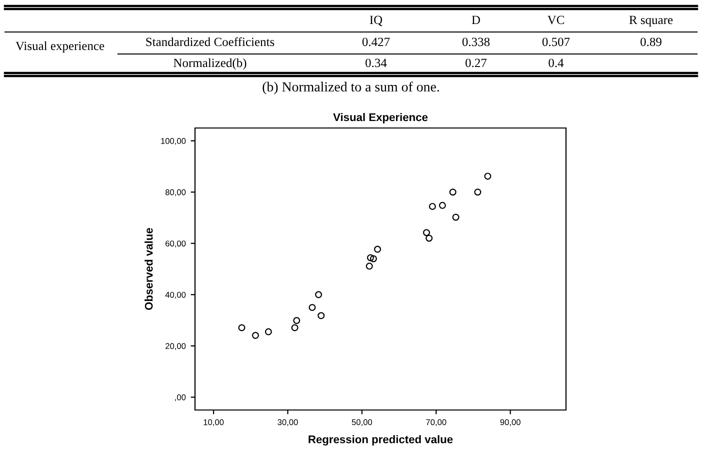  Describe the element at coordinates (376, 21) in the screenshot. I see `category-label: IQ` at that location.